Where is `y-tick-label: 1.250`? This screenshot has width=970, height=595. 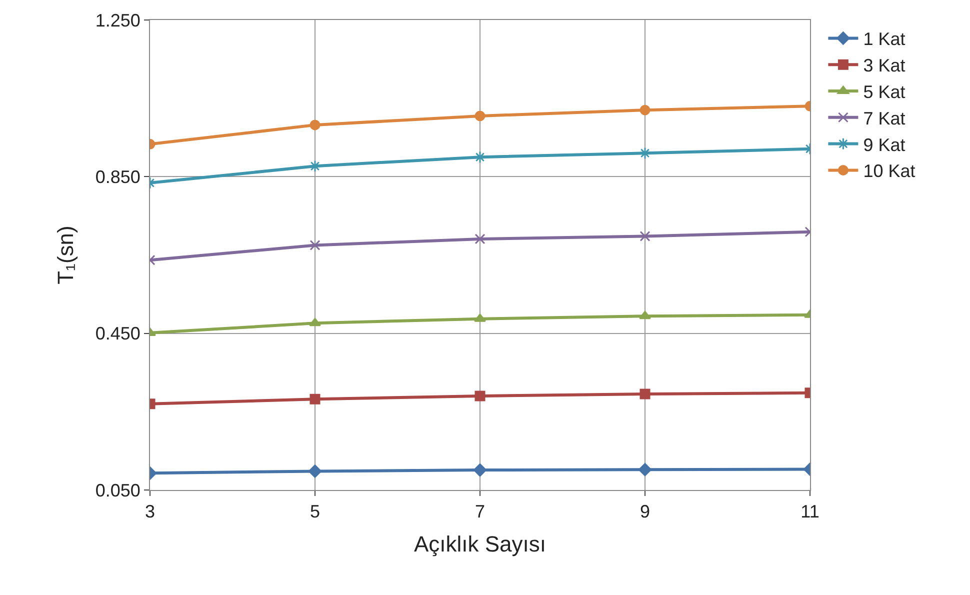
y-tick-label: 1.250 is located at coordinates (117, 20).